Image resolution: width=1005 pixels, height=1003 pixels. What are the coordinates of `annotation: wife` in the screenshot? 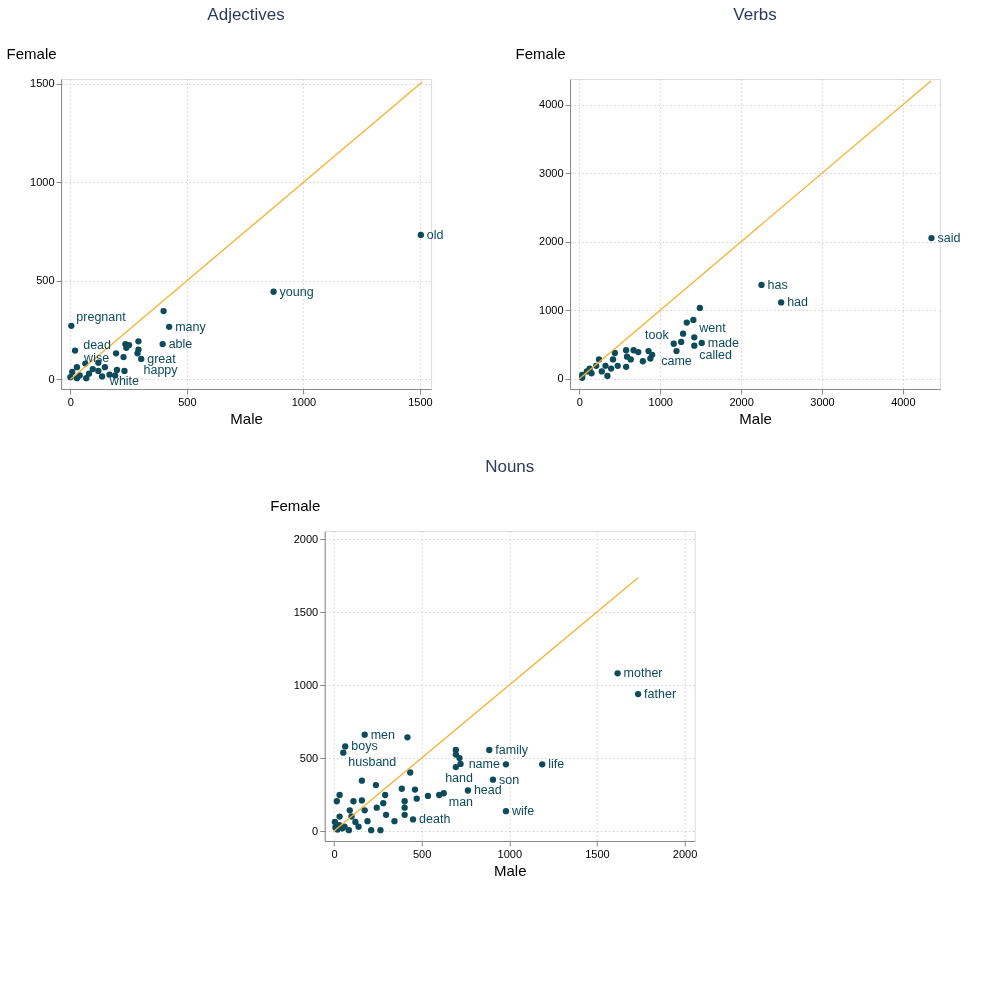 It's located at (522, 811).